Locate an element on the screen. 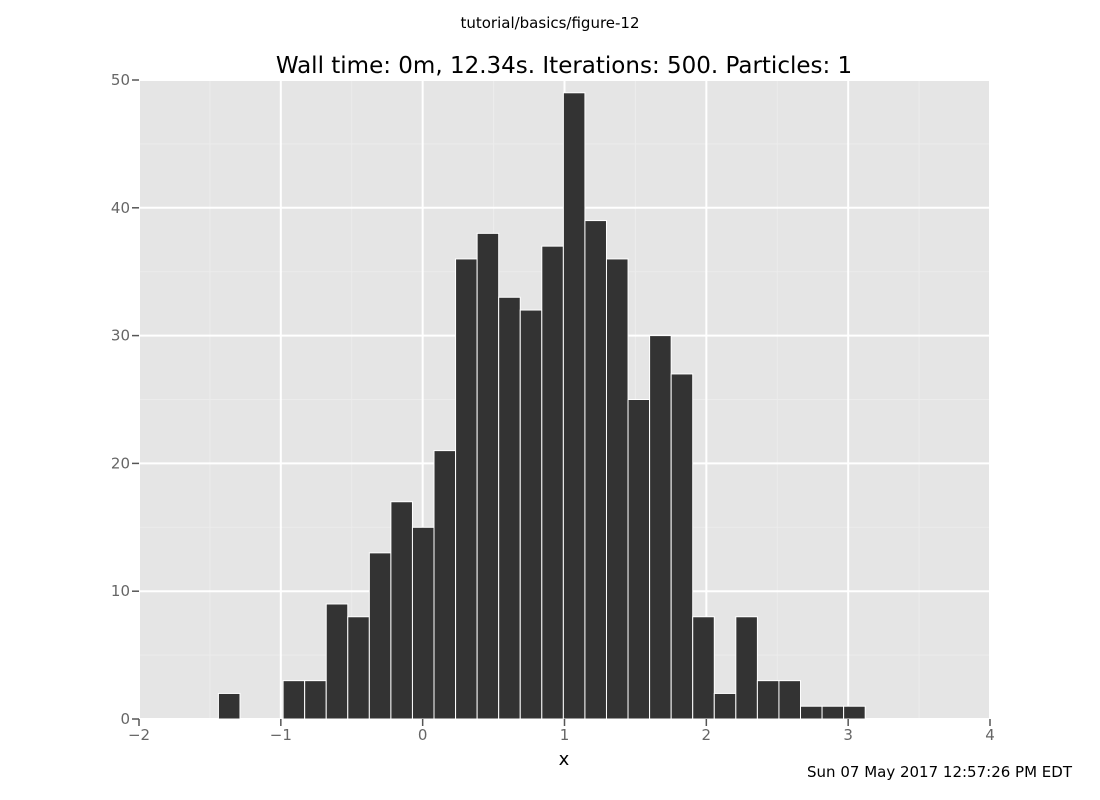 The width and height of the screenshot is (1100, 800). y-tick-label: 30 is located at coordinates (120, 336).